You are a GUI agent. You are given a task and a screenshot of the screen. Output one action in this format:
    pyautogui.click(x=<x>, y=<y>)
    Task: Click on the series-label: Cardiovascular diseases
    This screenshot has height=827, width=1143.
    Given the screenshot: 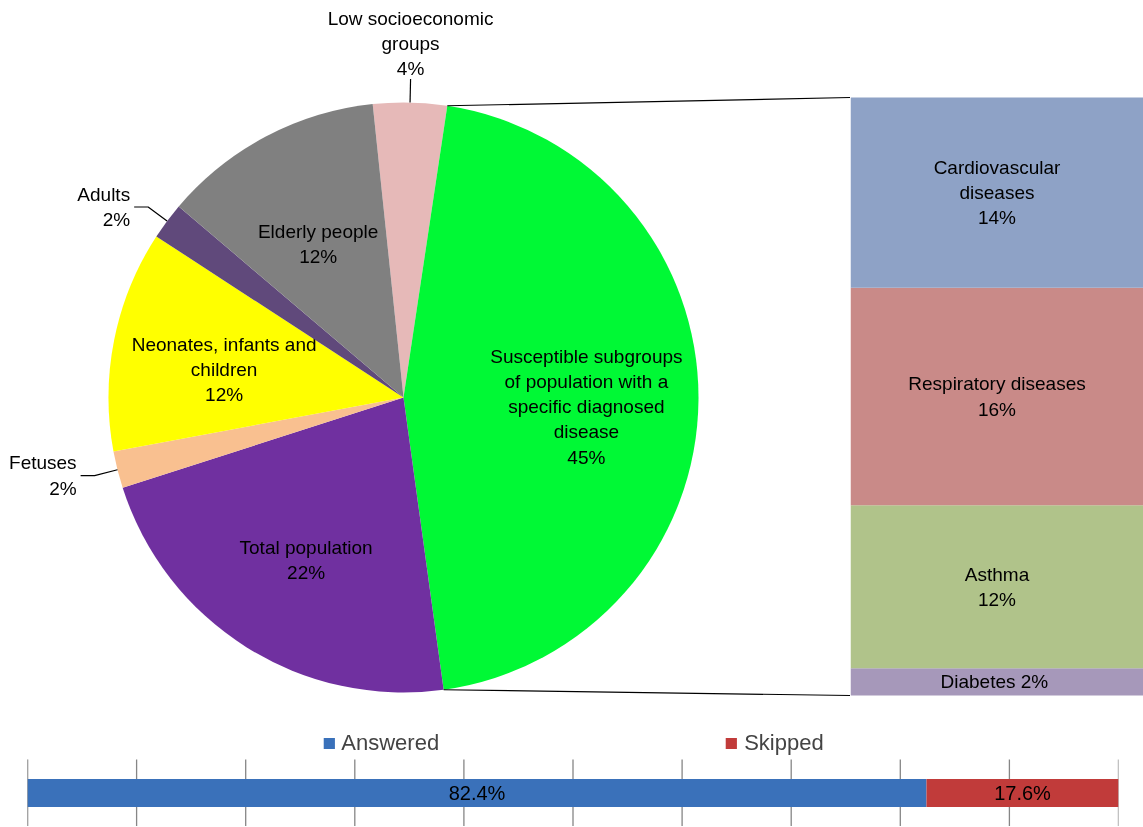 What is the action you would take?
    pyautogui.click(x=997, y=180)
    